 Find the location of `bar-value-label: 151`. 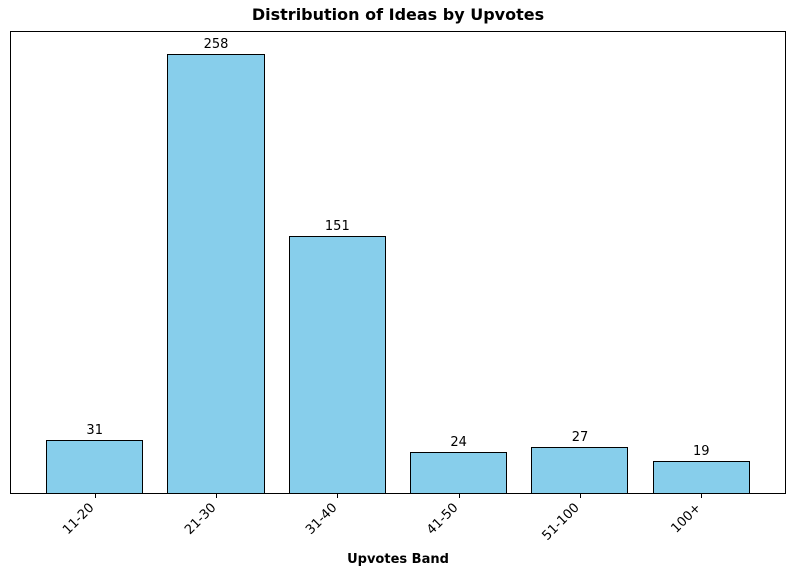

bar-value-label: 151 is located at coordinates (337, 227).